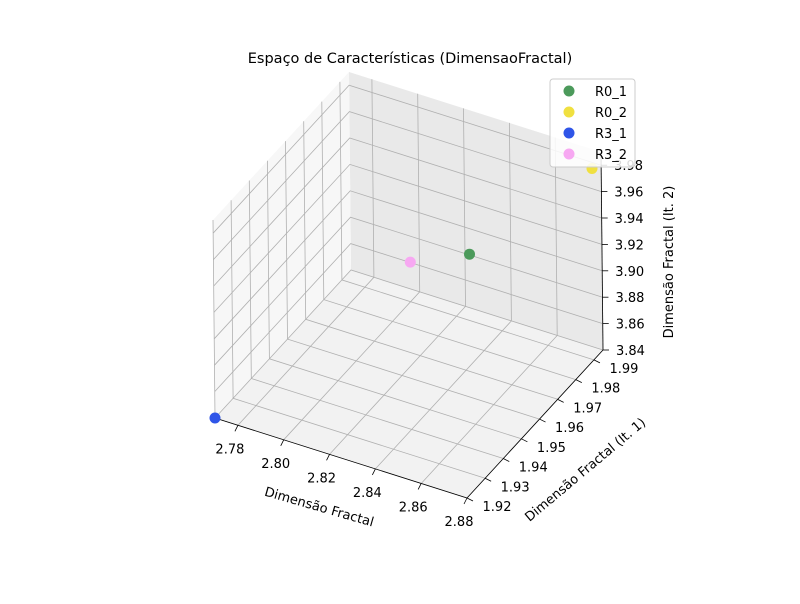 The image size is (800, 604). What do you see at coordinates (629, 219) in the screenshot?
I see `z-tick-label: 3.94` at bounding box center [629, 219].